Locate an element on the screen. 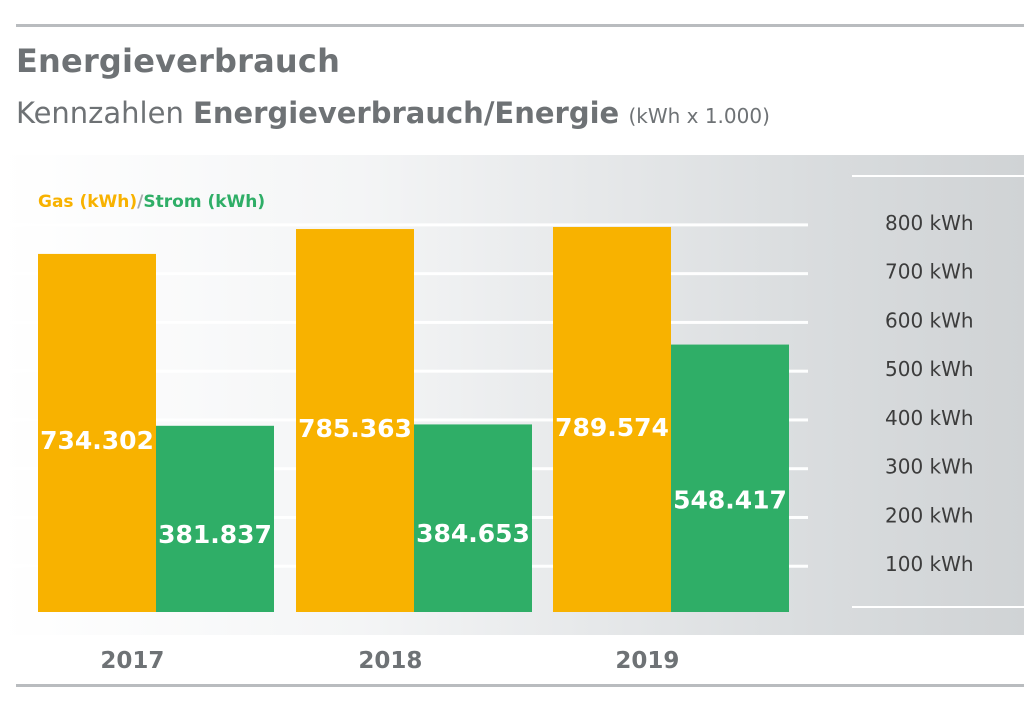 Image resolution: width=1024 pixels, height=708 pixels. bottom-rule is located at coordinates (520, 685).